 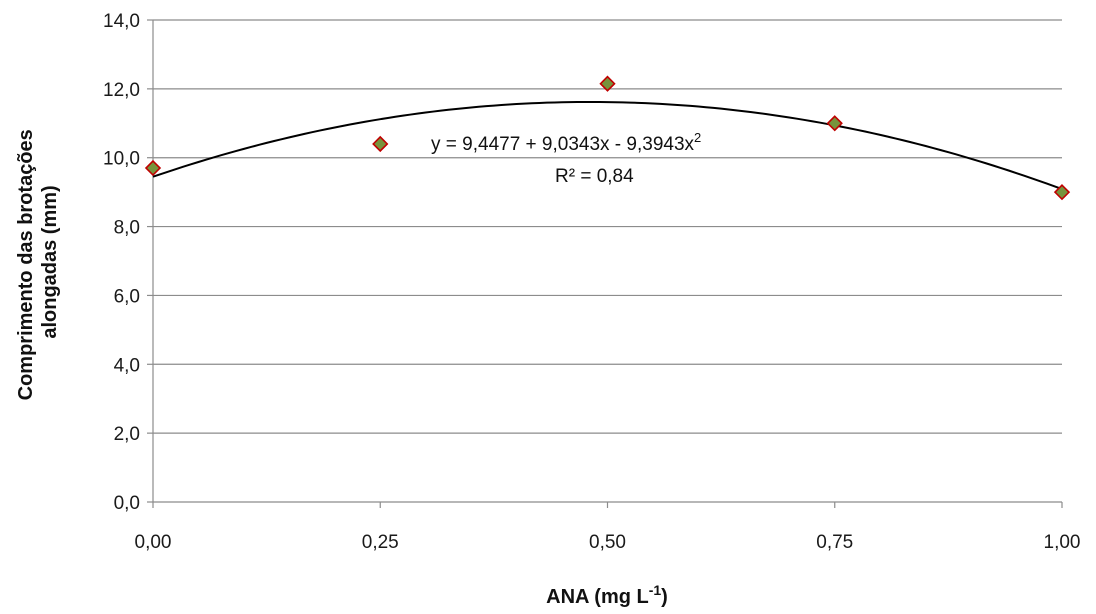 I want to click on y-tick-label: 14,0, so click(x=121, y=21).